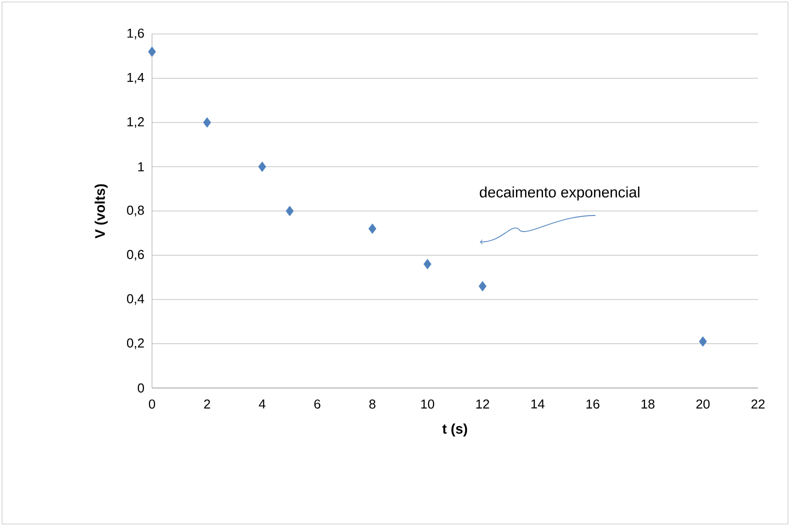  I want to click on y-tick-label: 1,6, so click(135, 34).